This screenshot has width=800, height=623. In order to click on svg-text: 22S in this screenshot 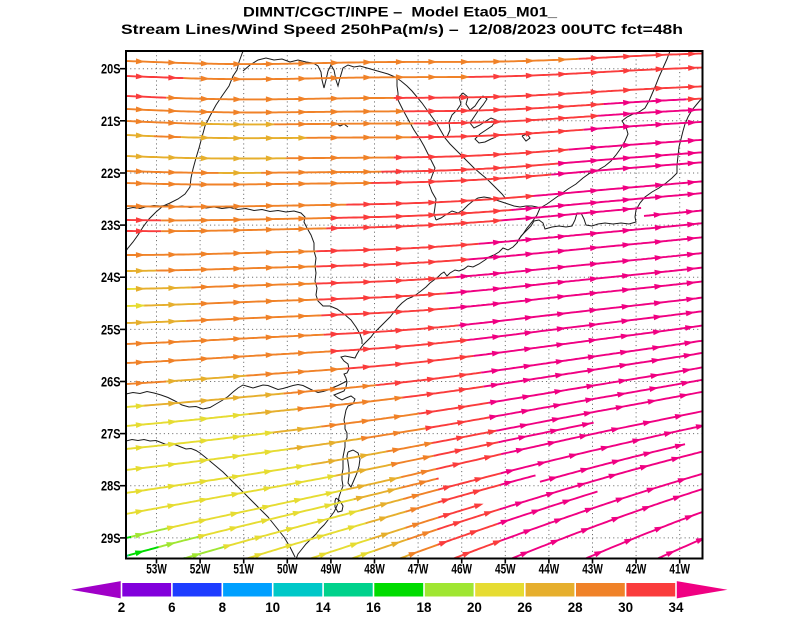, I will do `click(111, 173)`.